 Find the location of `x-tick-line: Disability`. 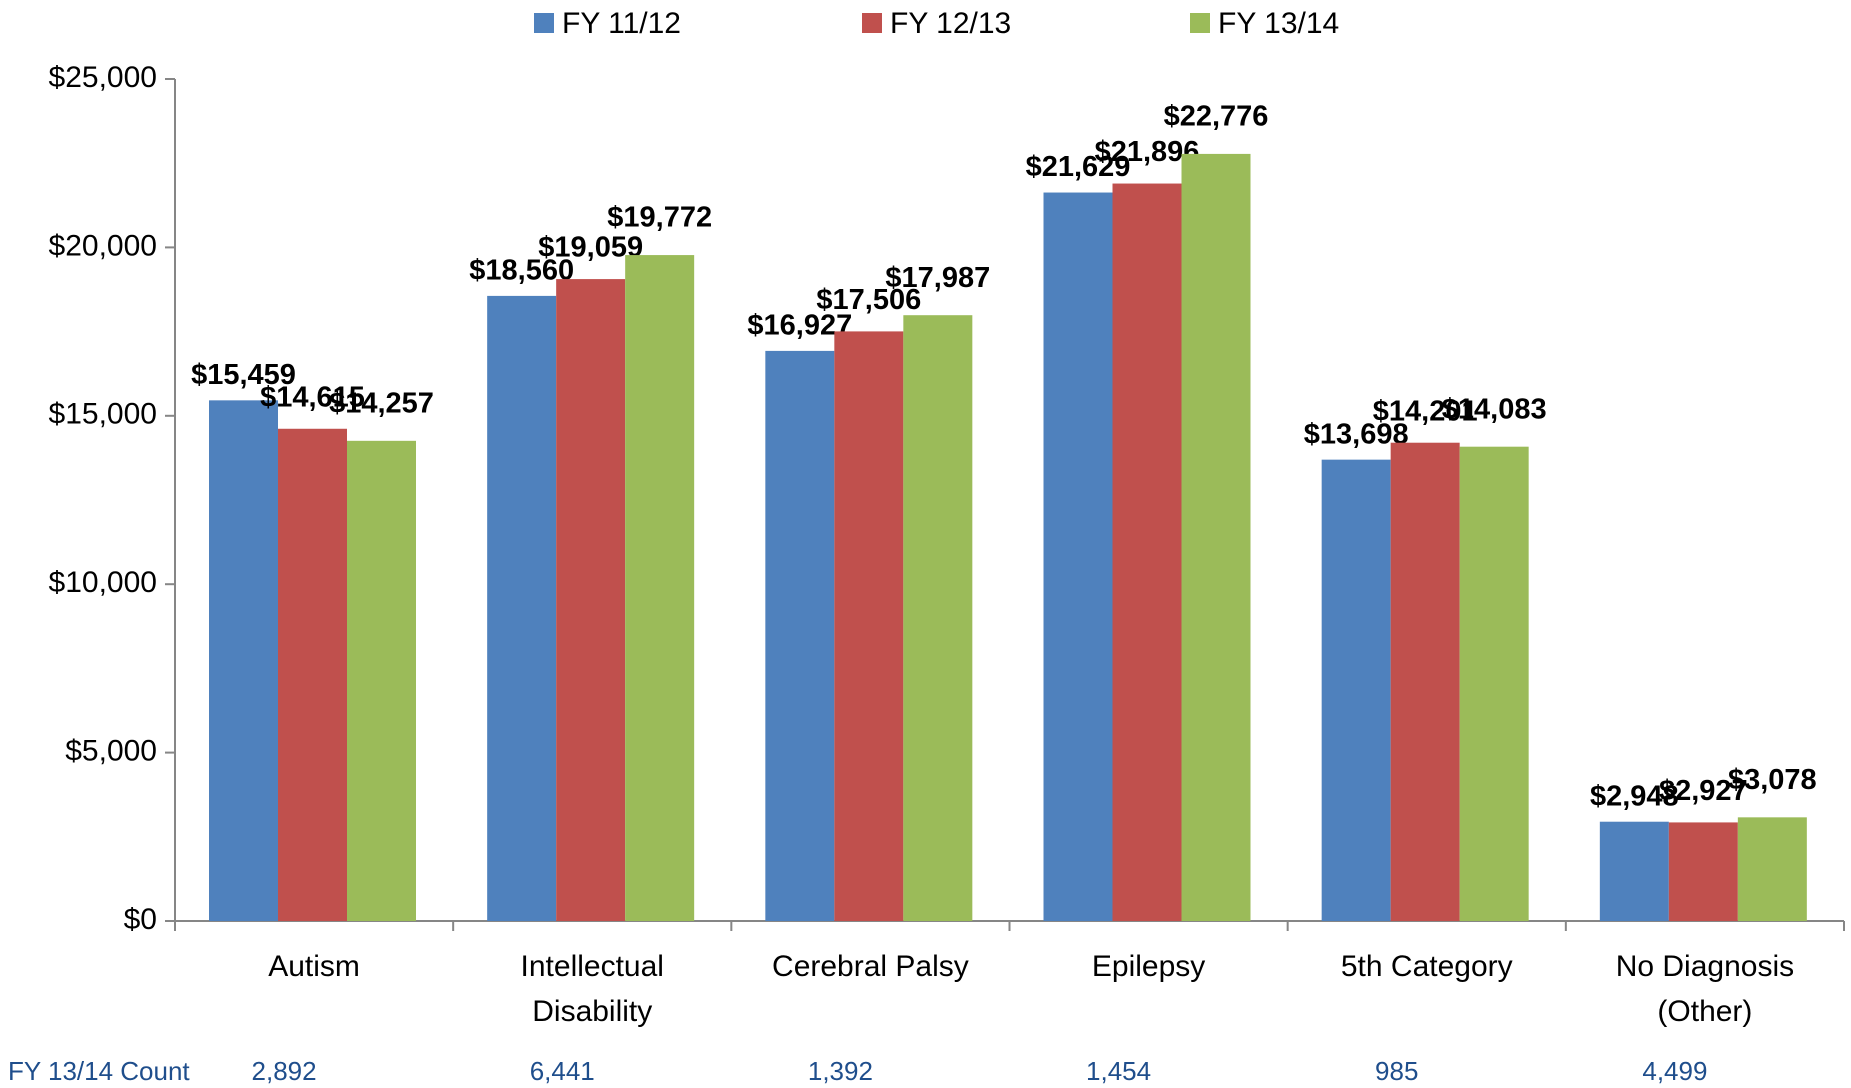

x-tick-line: Disability is located at coordinates (592, 1011).